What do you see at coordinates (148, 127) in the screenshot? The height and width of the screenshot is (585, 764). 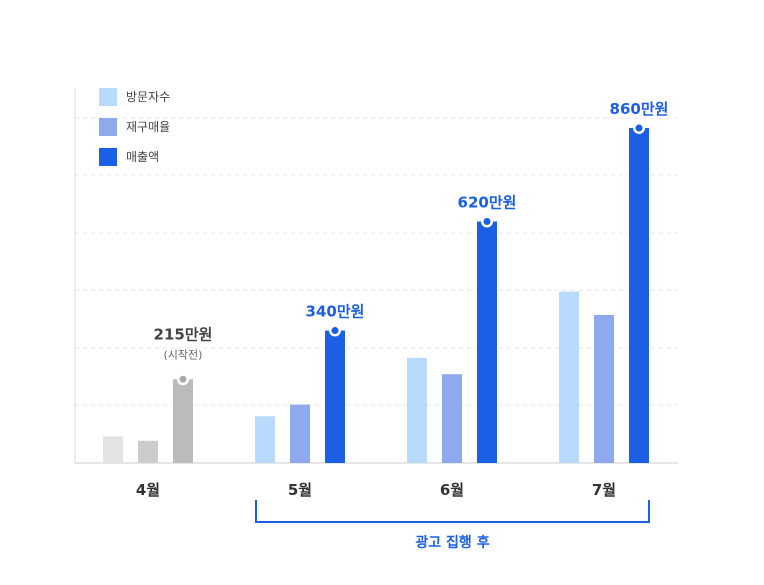 I see `legend-label: 재구매율` at bounding box center [148, 127].